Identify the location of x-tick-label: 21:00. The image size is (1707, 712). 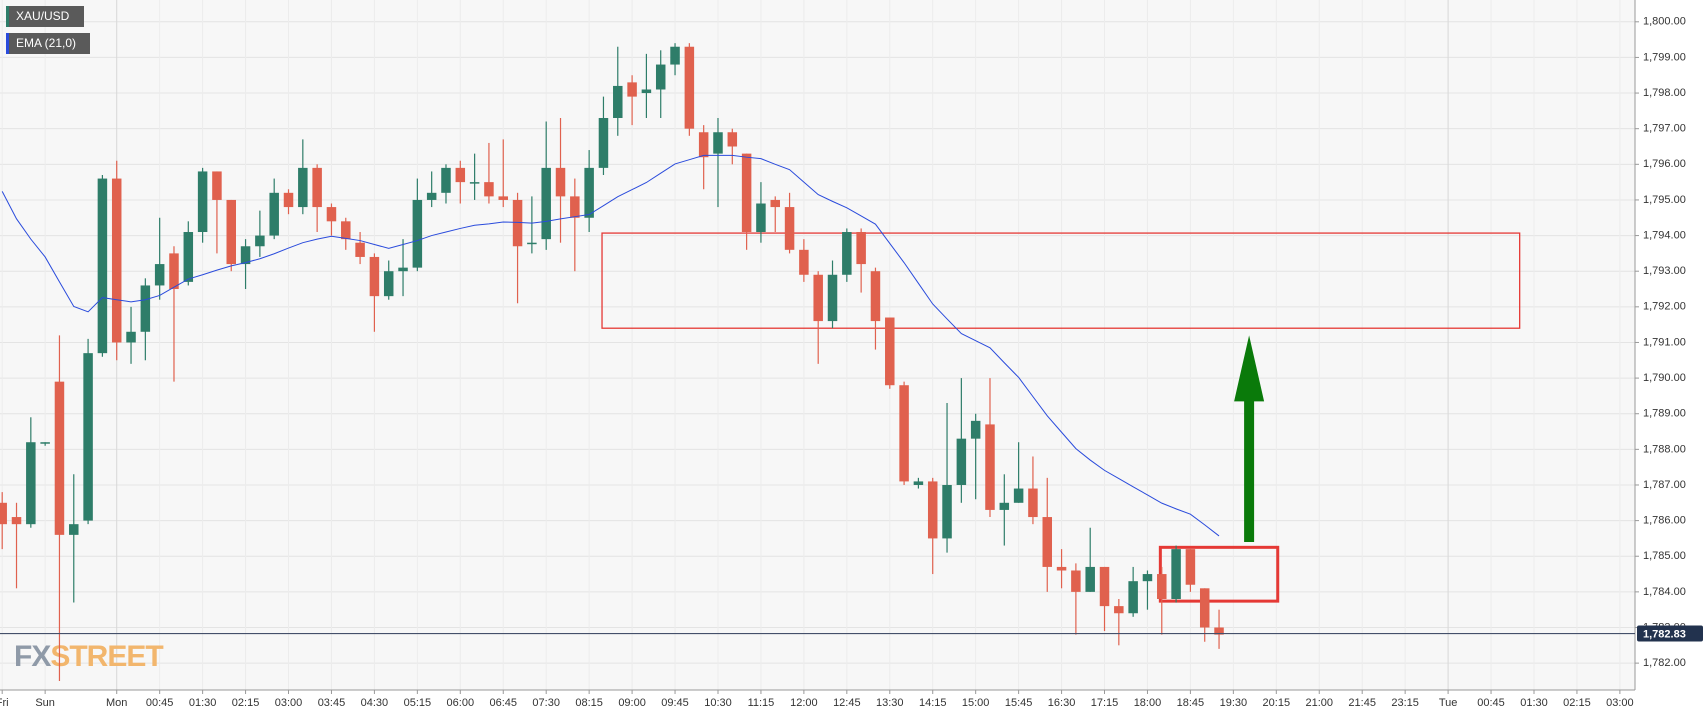
(1319, 703).